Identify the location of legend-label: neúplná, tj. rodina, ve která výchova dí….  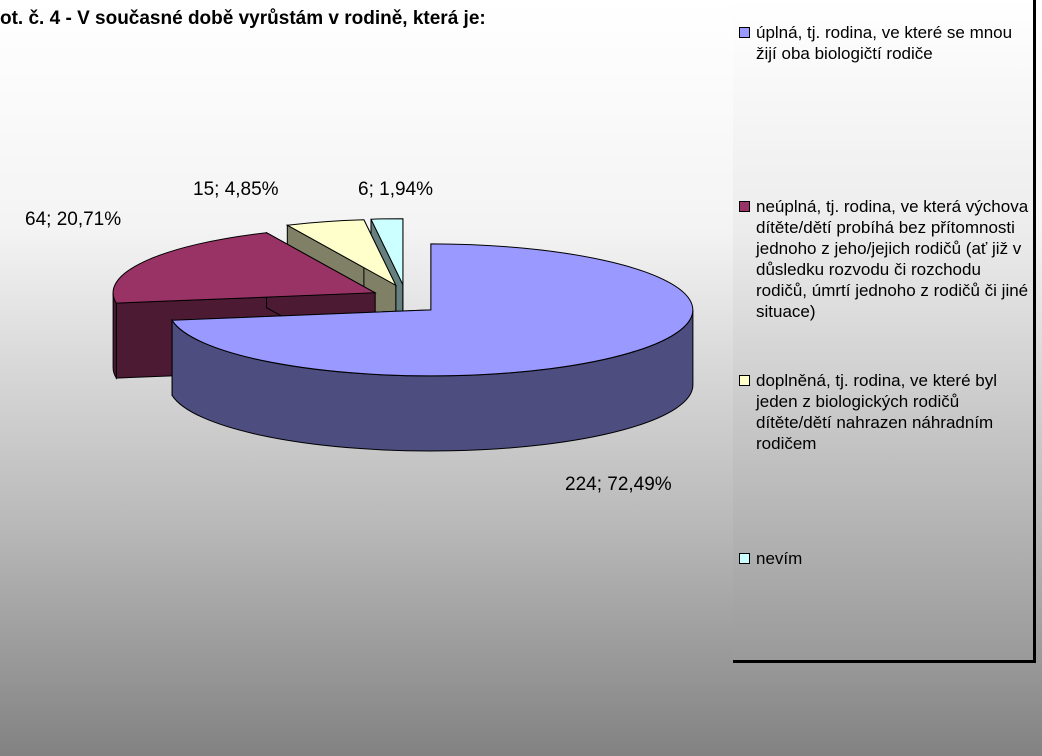
(892, 259).